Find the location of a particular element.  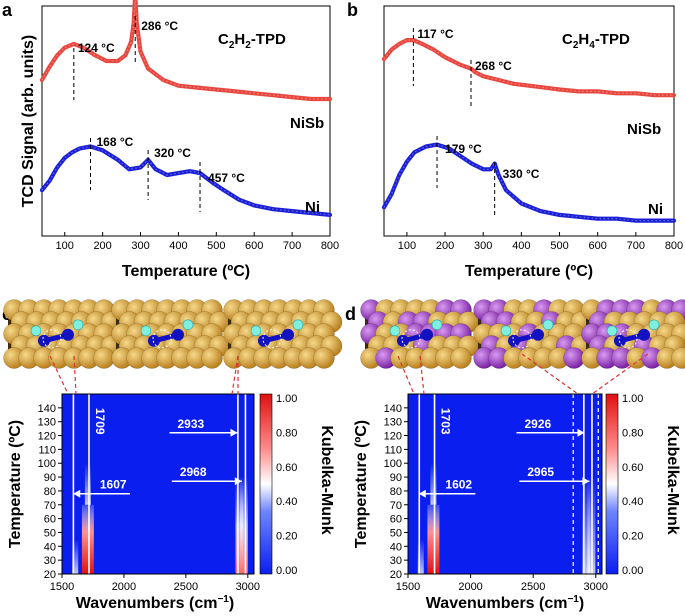

structure-images-d is located at coordinates (522, 334).